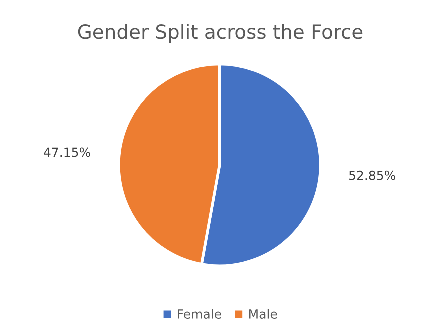 Image resolution: width=441 pixels, height=336 pixels. What do you see at coordinates (67, 153) in the screenshot?
I see `data-label: 47.15%` at bounding box center [67, 153].